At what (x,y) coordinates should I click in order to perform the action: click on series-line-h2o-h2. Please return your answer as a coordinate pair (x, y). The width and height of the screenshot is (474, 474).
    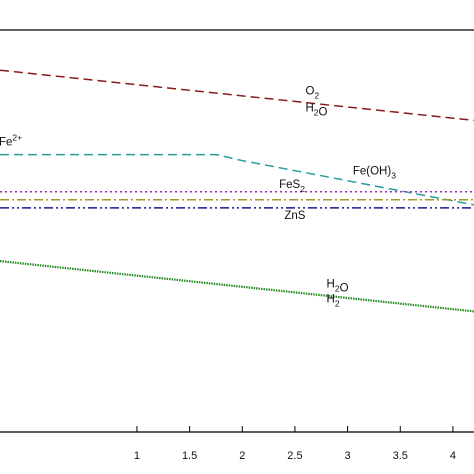
    Looking at the image, I should click on (237, 286).